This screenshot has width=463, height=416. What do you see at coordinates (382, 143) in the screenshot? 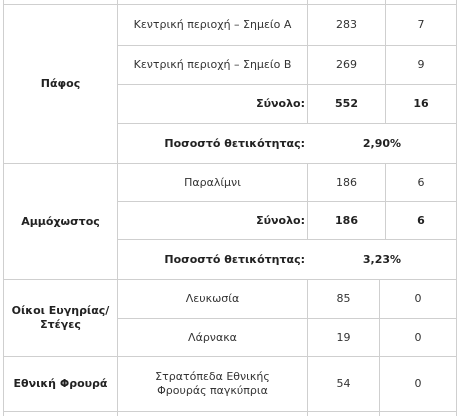
I see `positivity-rate-value: 2,90%` at bounding box center [382, 143].